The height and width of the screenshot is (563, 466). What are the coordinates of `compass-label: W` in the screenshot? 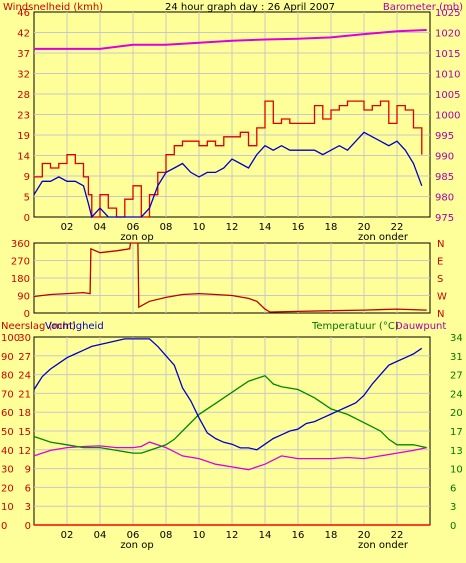 It's located at (442, 297).